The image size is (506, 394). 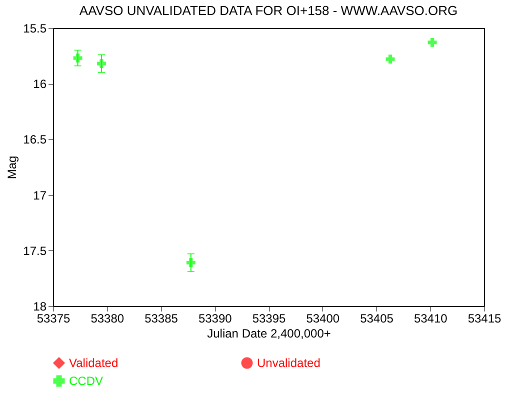 What do you see at coordinates (161, 319) in the screenshot?
I see `x-tick-label: 53385` at bounding box center [161, 319].